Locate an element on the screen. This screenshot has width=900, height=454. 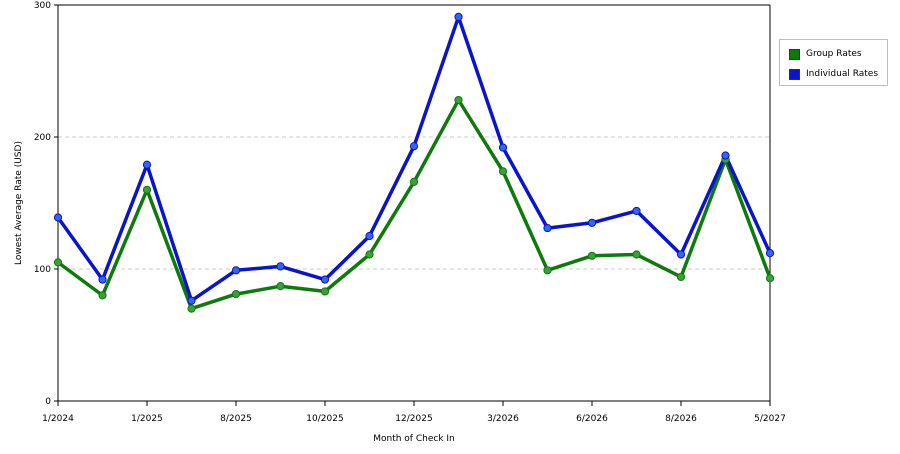
legend-item-group-rates: Group Rates is located at coordinates (825, 54).